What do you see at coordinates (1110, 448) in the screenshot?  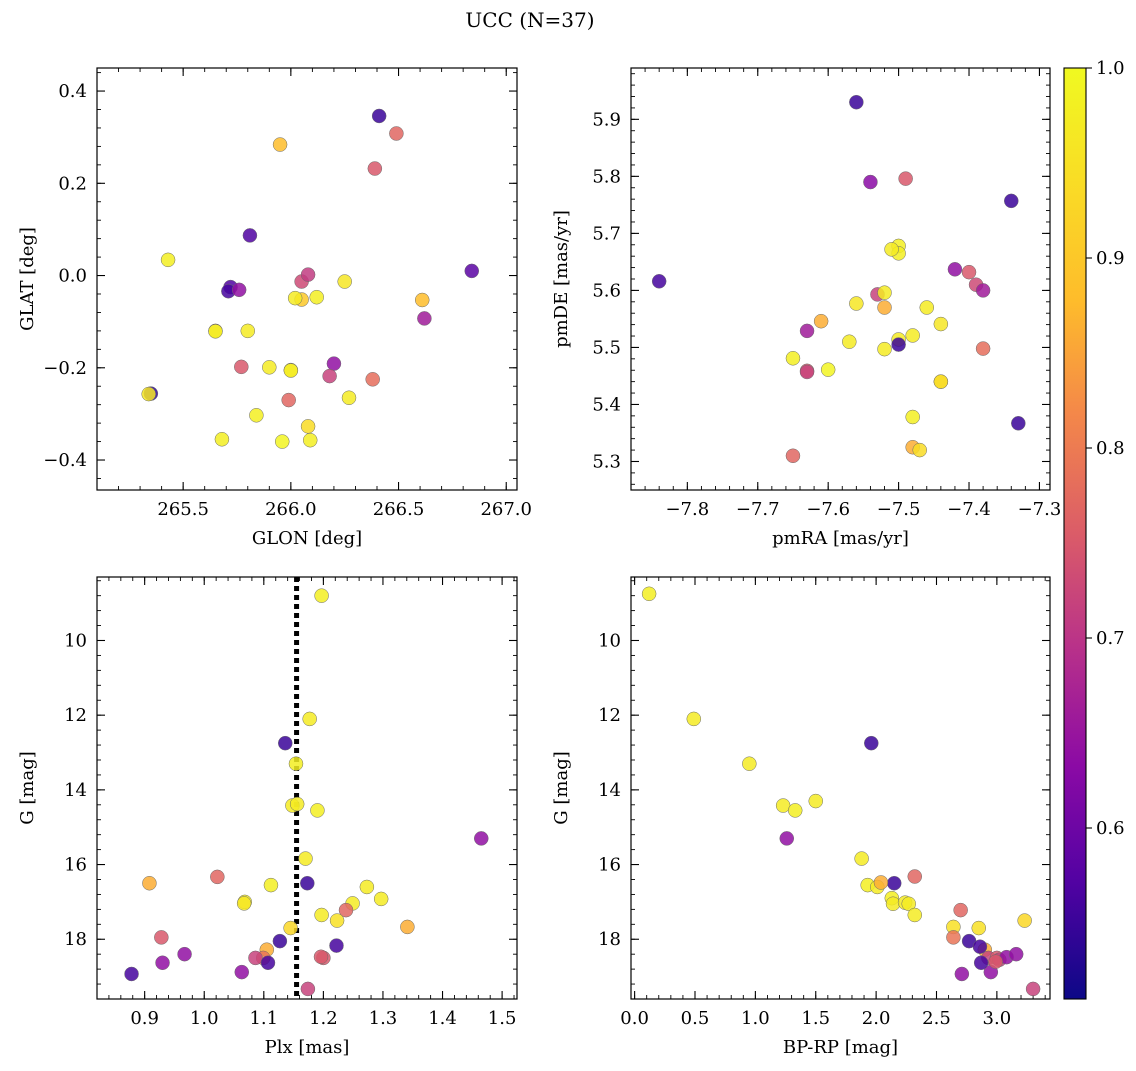 I see `colorbar-tick-label: 0.8` at bounding box center [1110, 448].